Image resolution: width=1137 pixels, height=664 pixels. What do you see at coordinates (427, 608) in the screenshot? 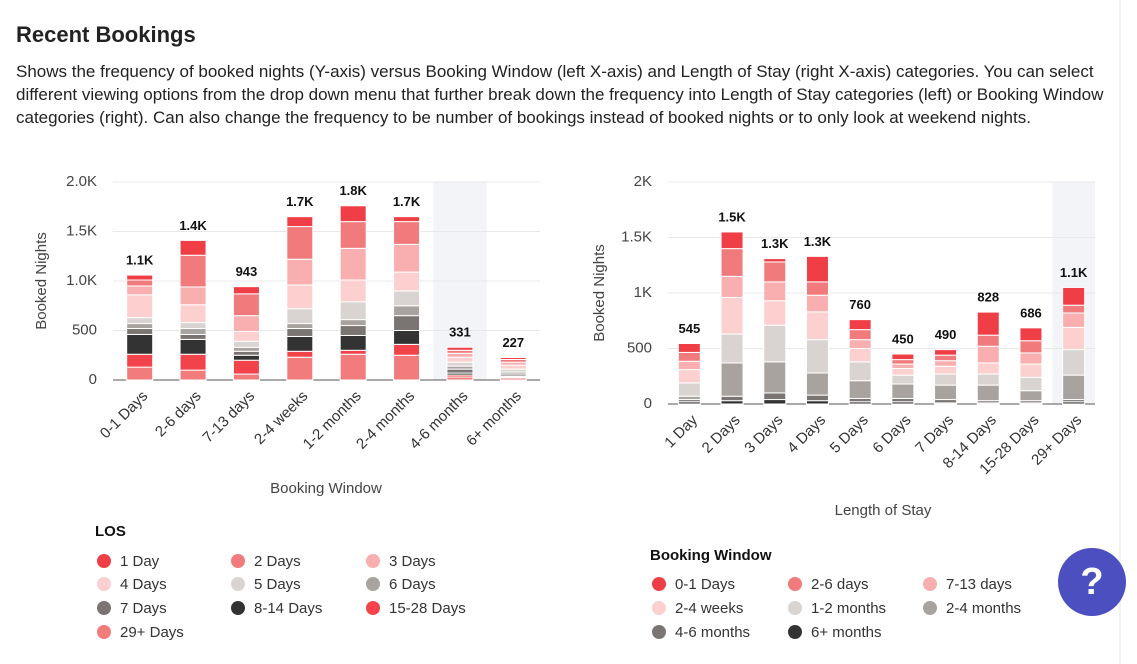
I see `legend-label: 15-28 Days` at bounding box center [427, 608].